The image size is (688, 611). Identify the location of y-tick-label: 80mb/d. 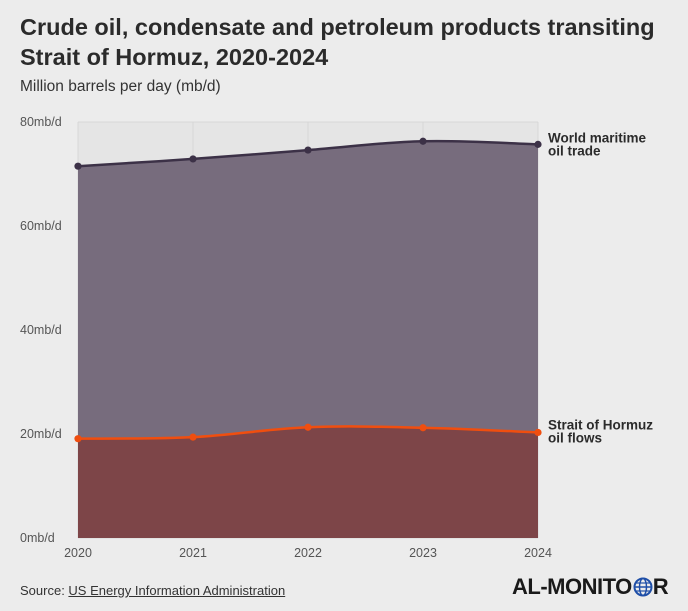
(41, 122).